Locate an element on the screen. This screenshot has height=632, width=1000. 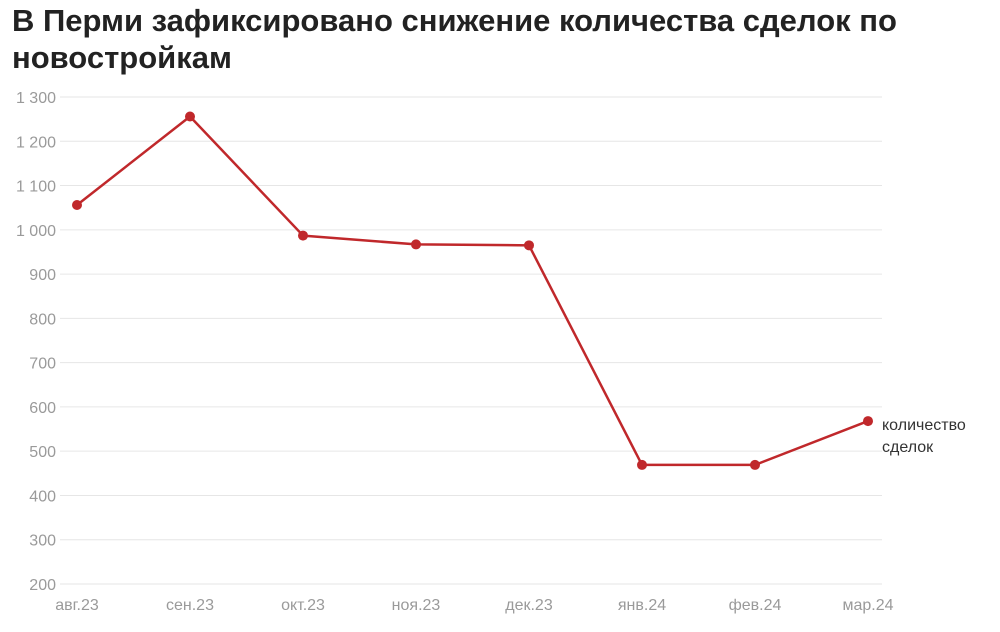
x-tick-label: дек.23 is located at coordinates (529, 605).